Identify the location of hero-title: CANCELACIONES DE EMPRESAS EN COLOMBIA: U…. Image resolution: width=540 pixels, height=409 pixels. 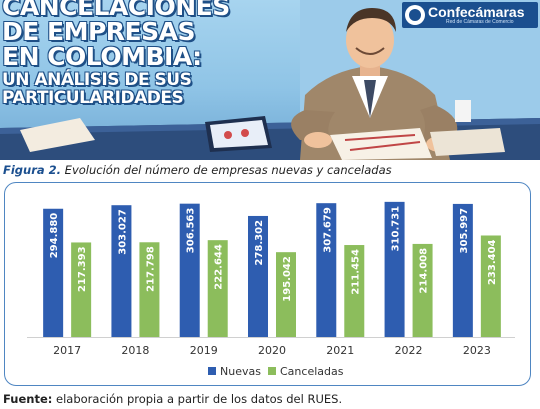
(152, 53).